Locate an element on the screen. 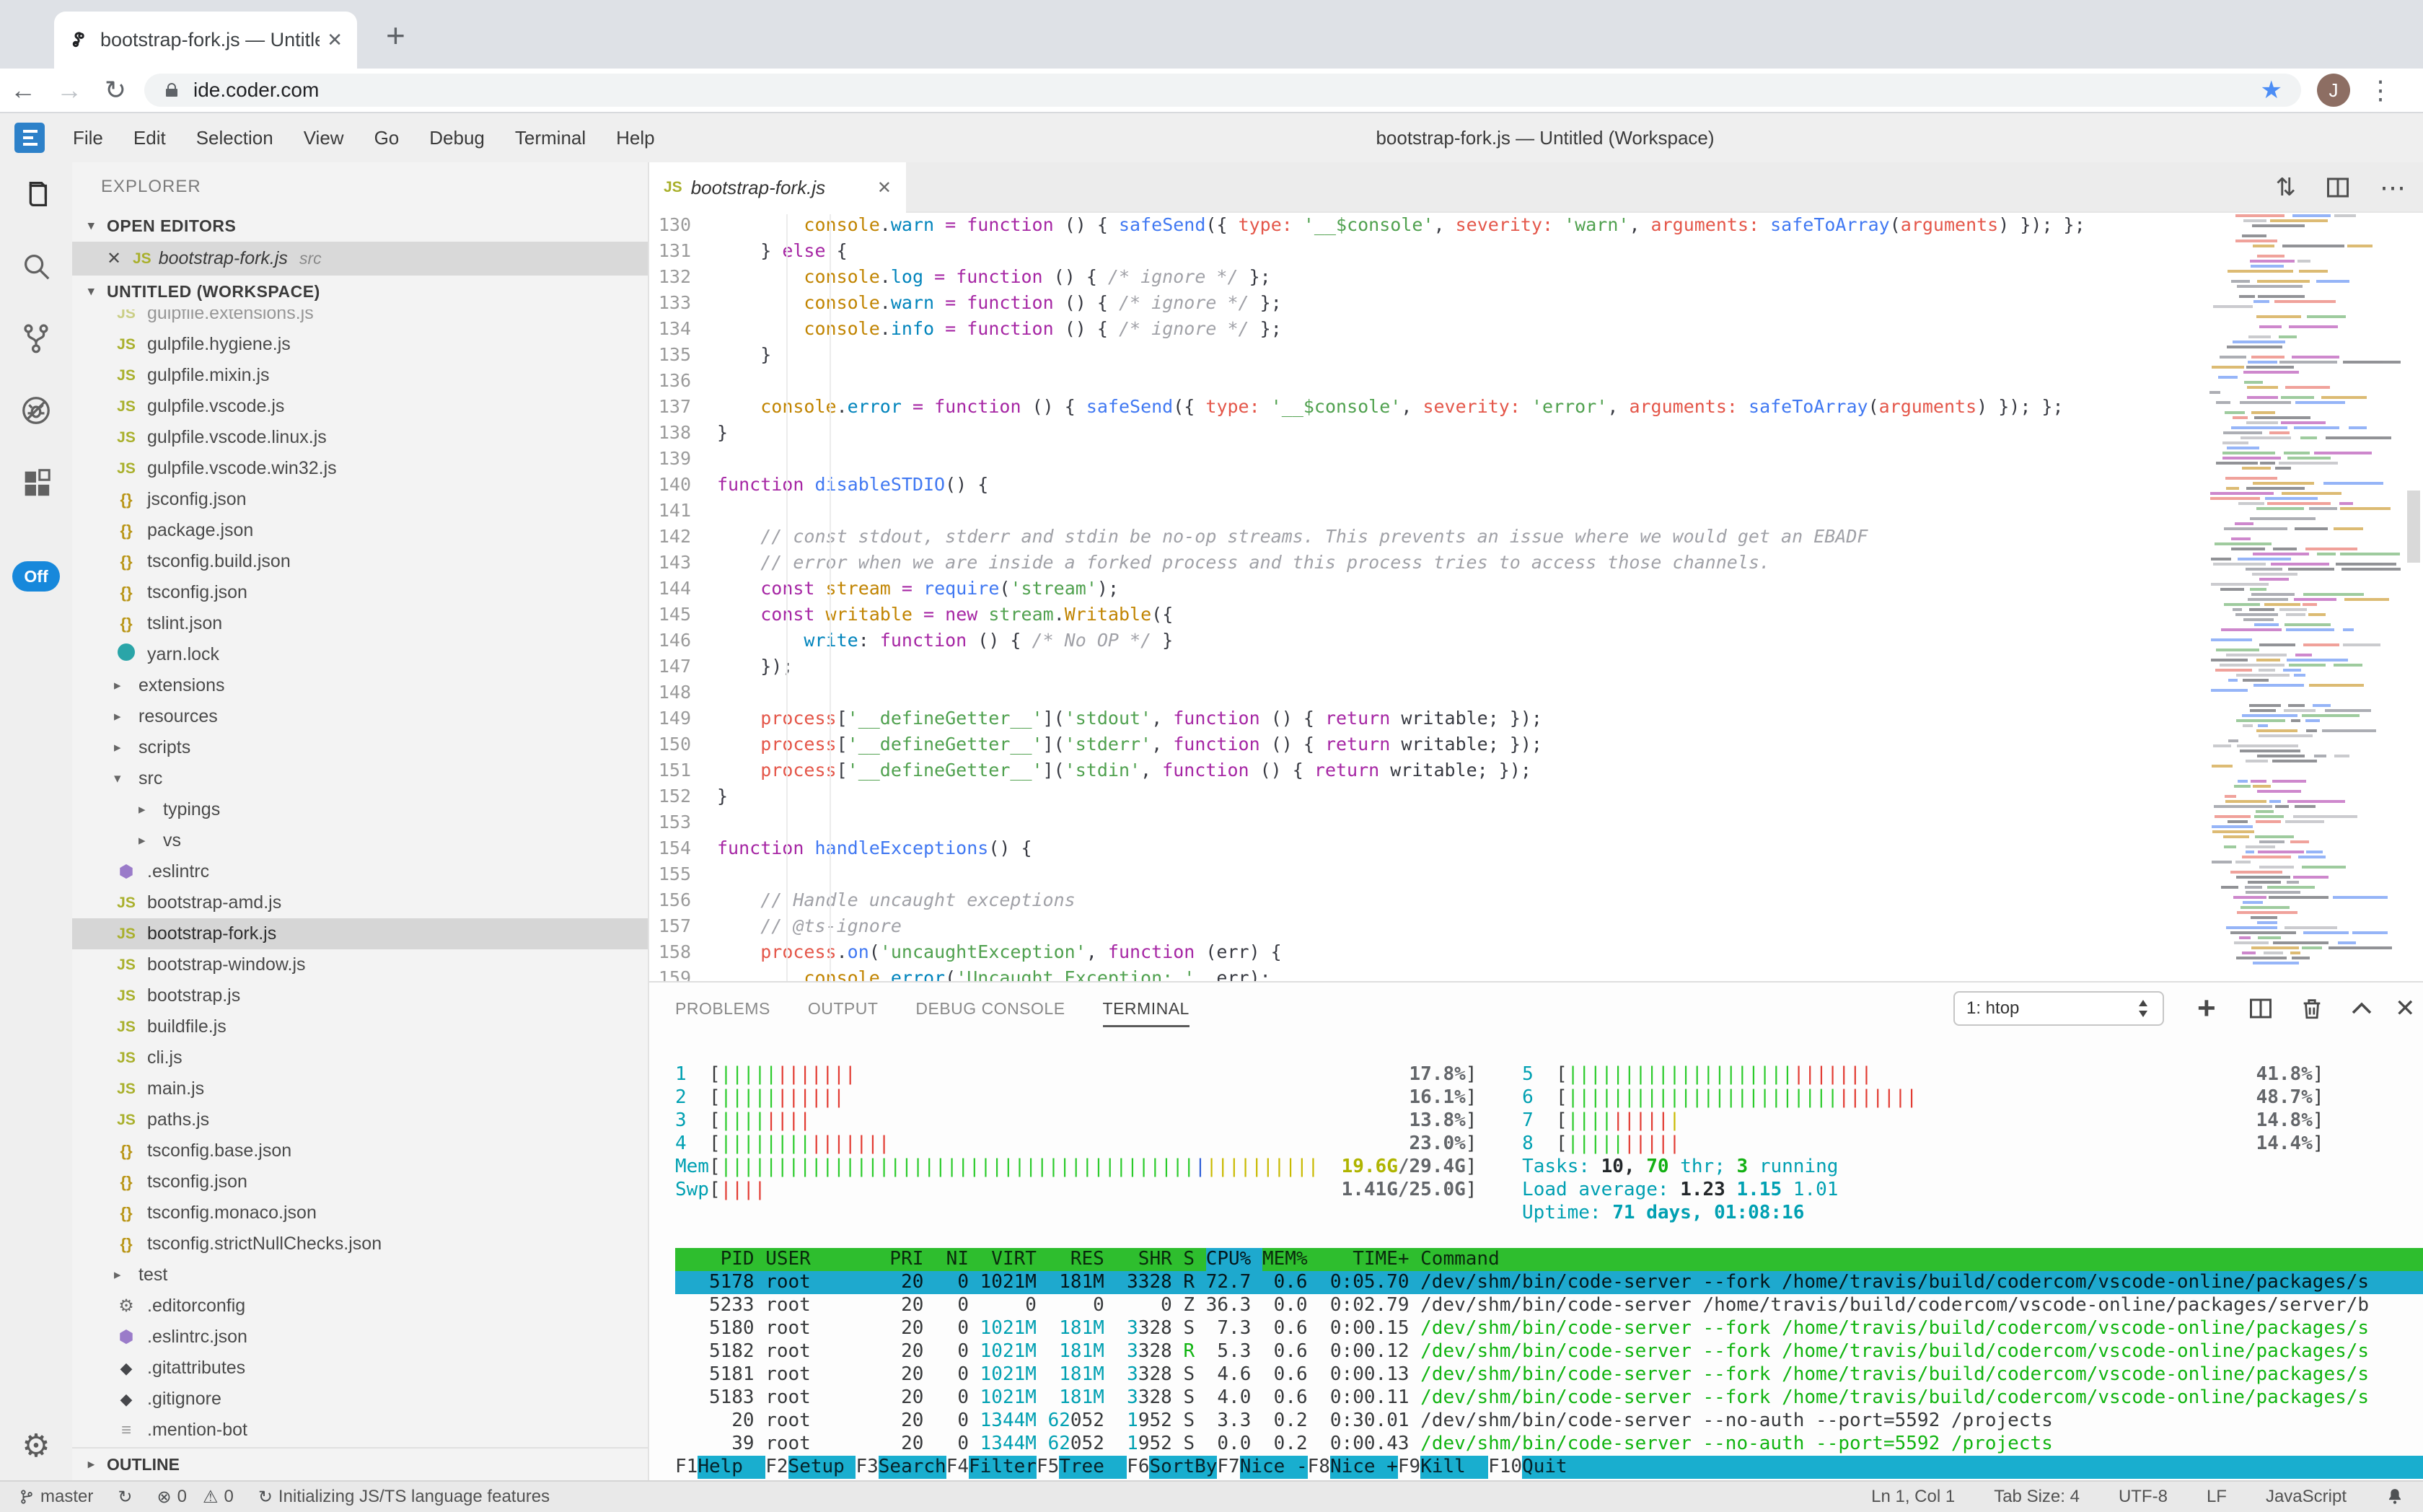  bell-icon is located at coordinates (2394, 1497).